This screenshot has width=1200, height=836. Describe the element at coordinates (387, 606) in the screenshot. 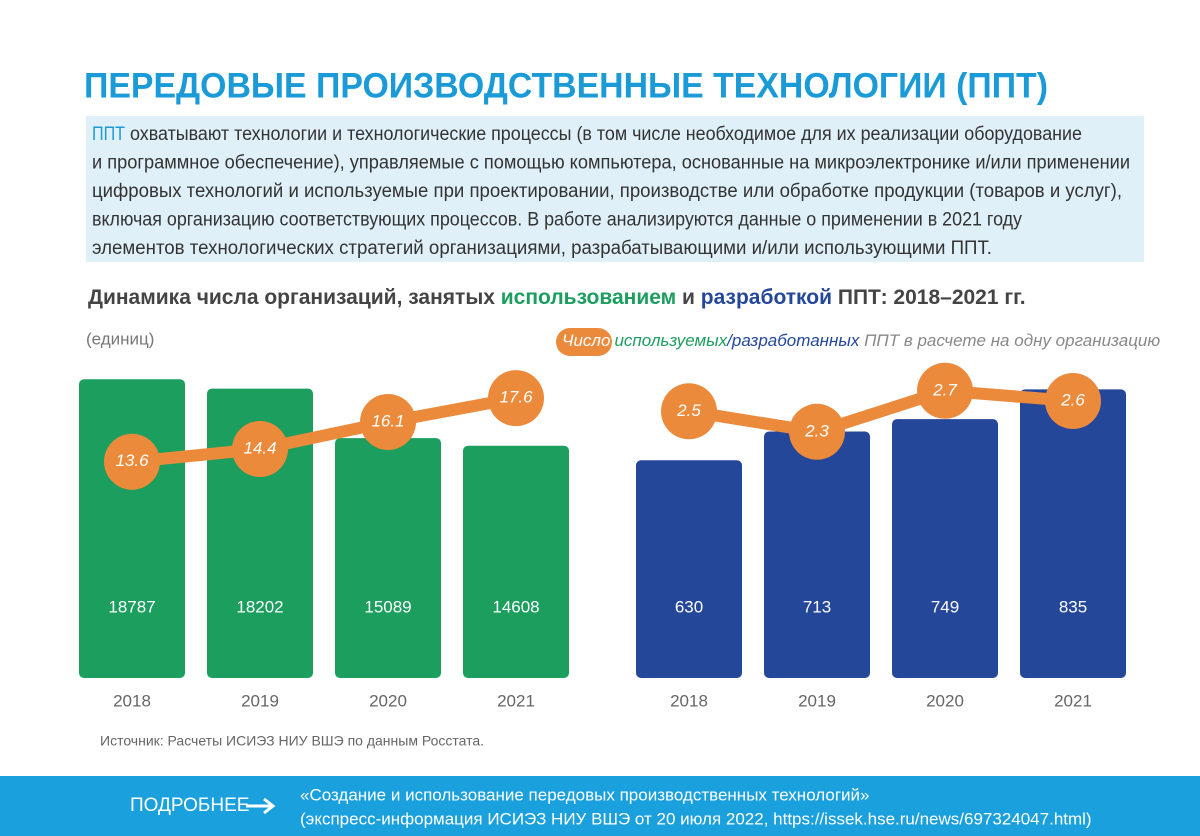

I see `bar-value-label: 15089` at that location.